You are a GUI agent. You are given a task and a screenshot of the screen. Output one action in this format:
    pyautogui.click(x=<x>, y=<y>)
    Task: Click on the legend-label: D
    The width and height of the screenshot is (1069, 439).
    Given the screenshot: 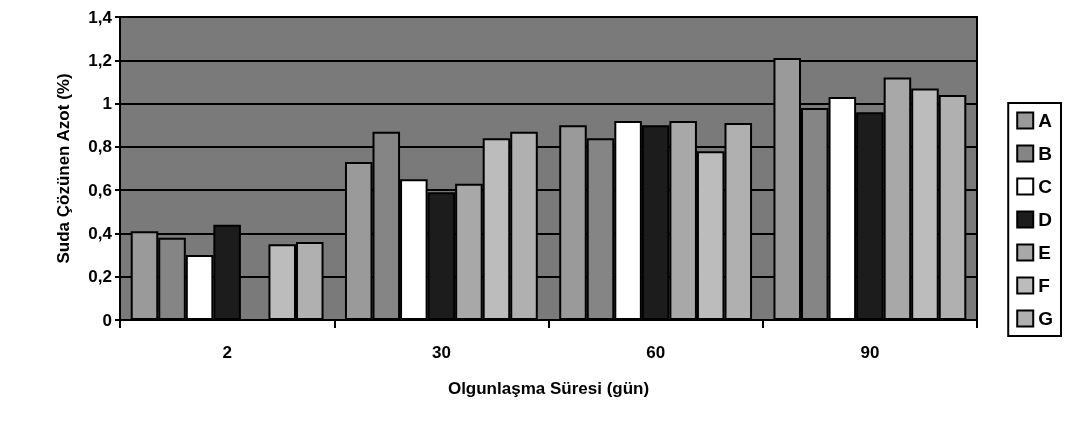 What is the action you would take?
    pyautogui.click(x=1045, y=219)
    